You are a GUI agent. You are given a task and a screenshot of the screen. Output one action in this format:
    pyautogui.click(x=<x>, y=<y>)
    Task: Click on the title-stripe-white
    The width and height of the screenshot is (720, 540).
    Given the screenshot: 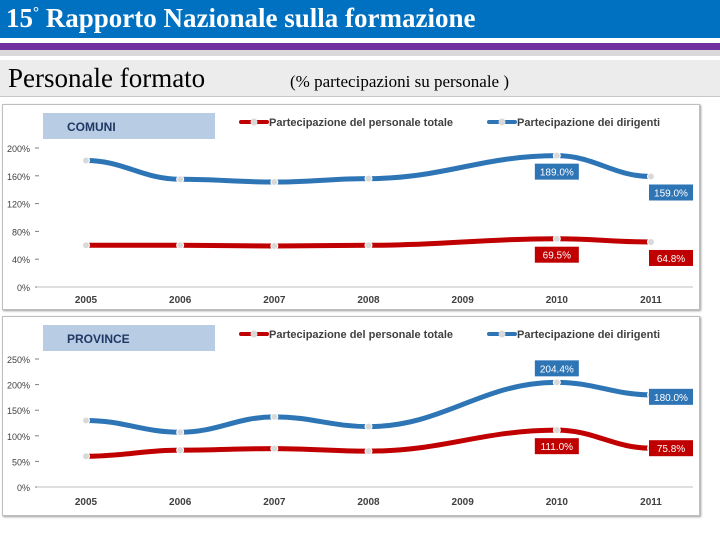 What is the action you would take?
    pyautogui.click(x=360, y=40)
    